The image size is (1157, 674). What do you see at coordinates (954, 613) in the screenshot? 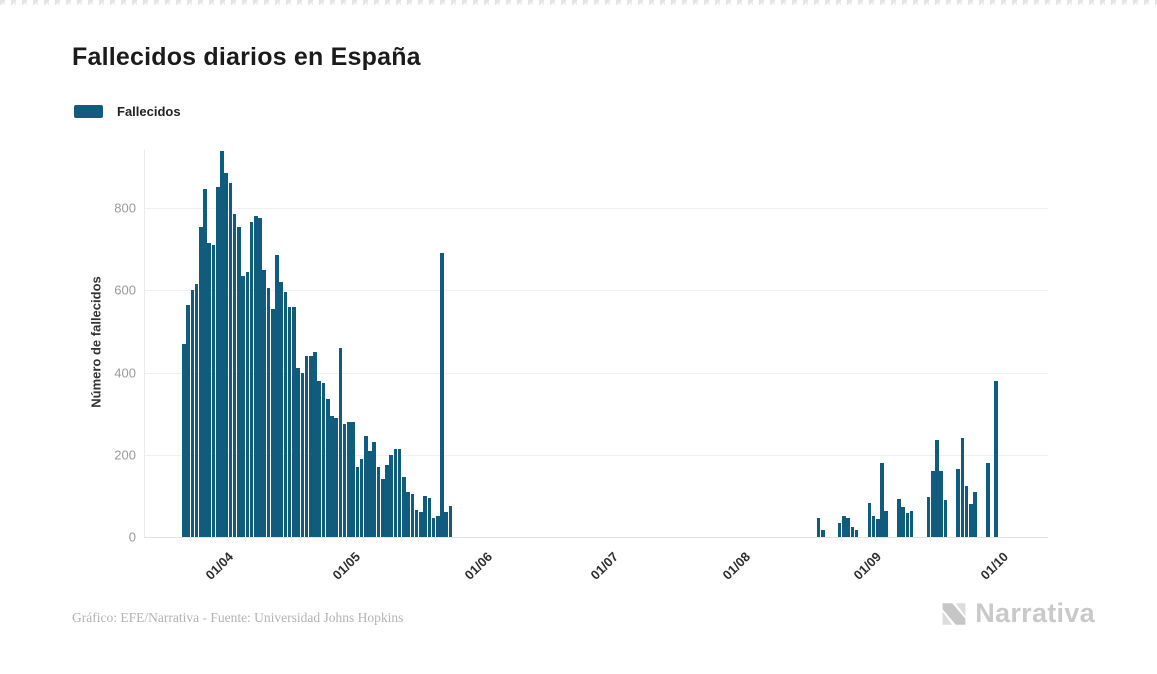
I see `narrativa-logo-icon` at bounding box center [954, 613].